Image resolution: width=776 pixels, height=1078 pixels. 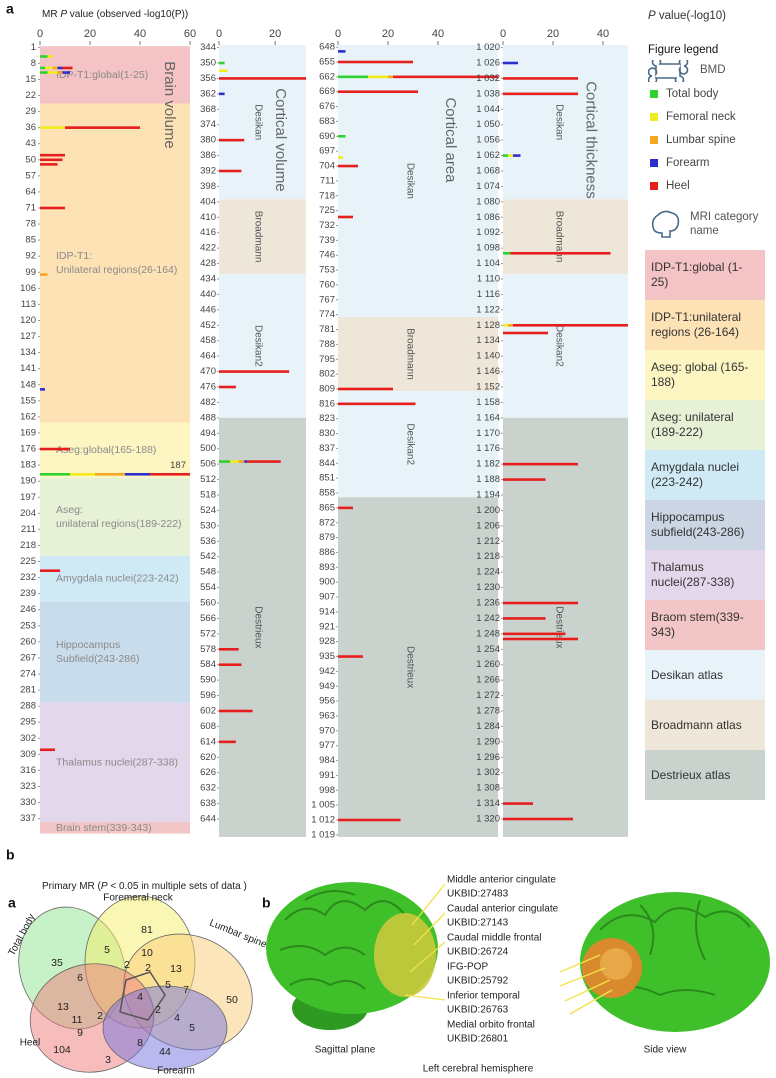 I want to click on panel-title: Cortical thickness, so click(x=591, y=140).